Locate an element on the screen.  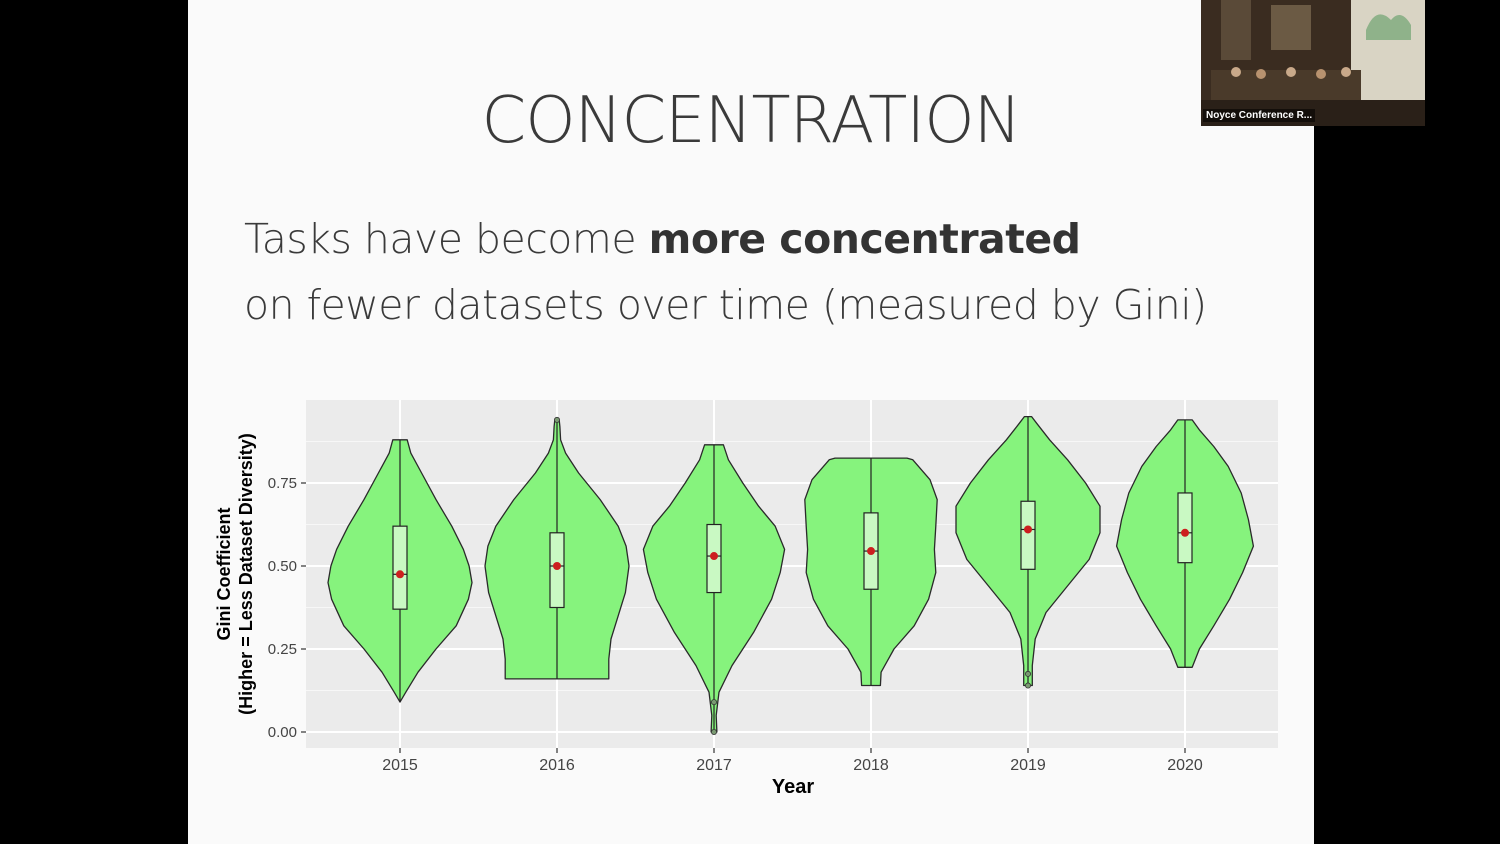
conference-room-image is located at coordinates (1313, 63).